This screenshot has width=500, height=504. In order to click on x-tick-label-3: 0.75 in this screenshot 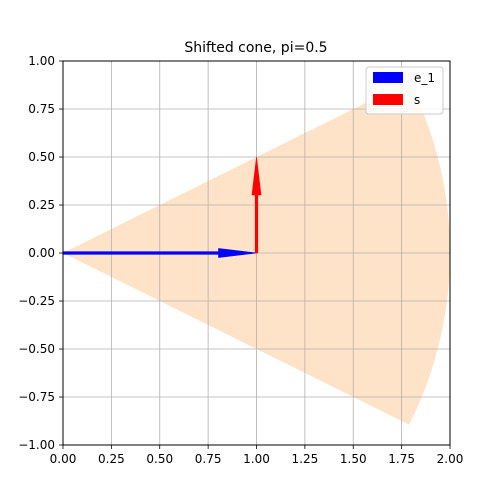, I will do `click(208, 459)`.